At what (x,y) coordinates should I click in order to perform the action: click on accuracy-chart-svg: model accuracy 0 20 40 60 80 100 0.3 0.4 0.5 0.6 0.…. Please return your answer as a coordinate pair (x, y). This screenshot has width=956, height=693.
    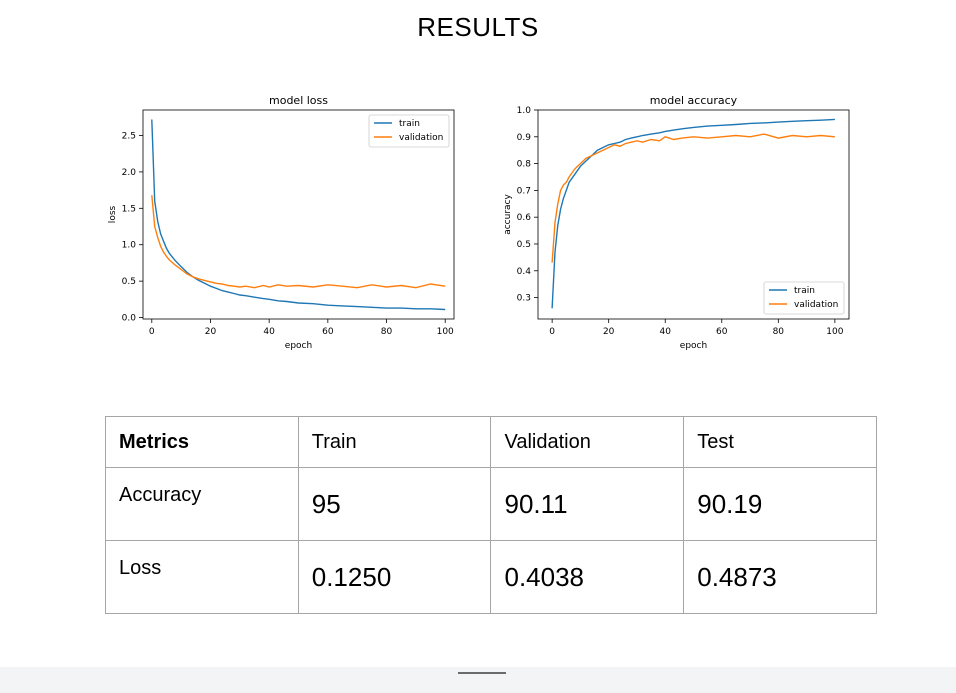
    Looking at the image, I should click on (676, 222).